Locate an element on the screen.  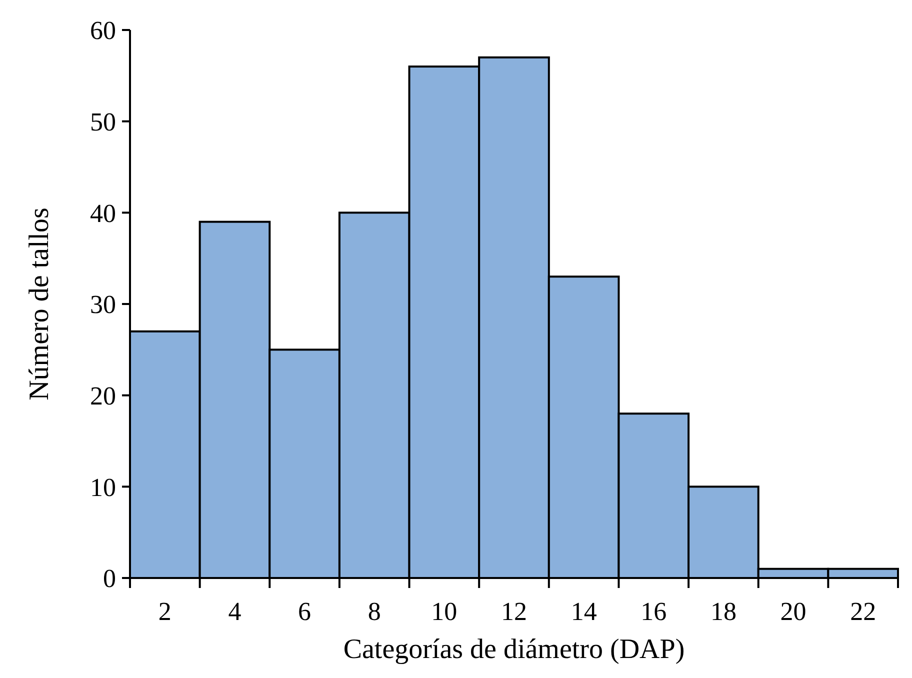
y-tick-label: 50 is located at coordinates (103, 121).